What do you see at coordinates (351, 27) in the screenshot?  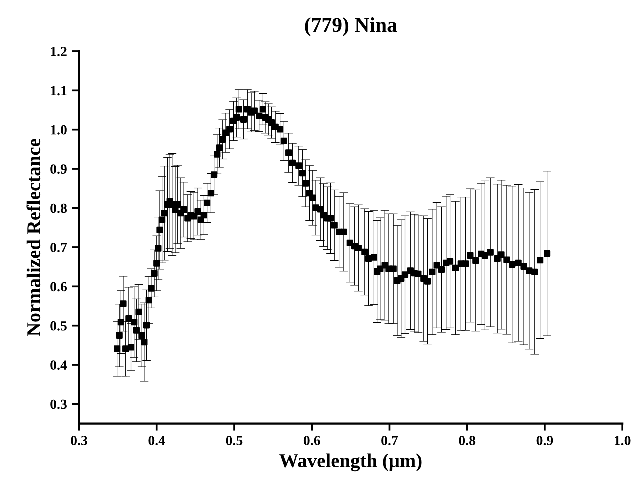 I see `chart-title: (779) Nina` at bounding box center [351, 27].